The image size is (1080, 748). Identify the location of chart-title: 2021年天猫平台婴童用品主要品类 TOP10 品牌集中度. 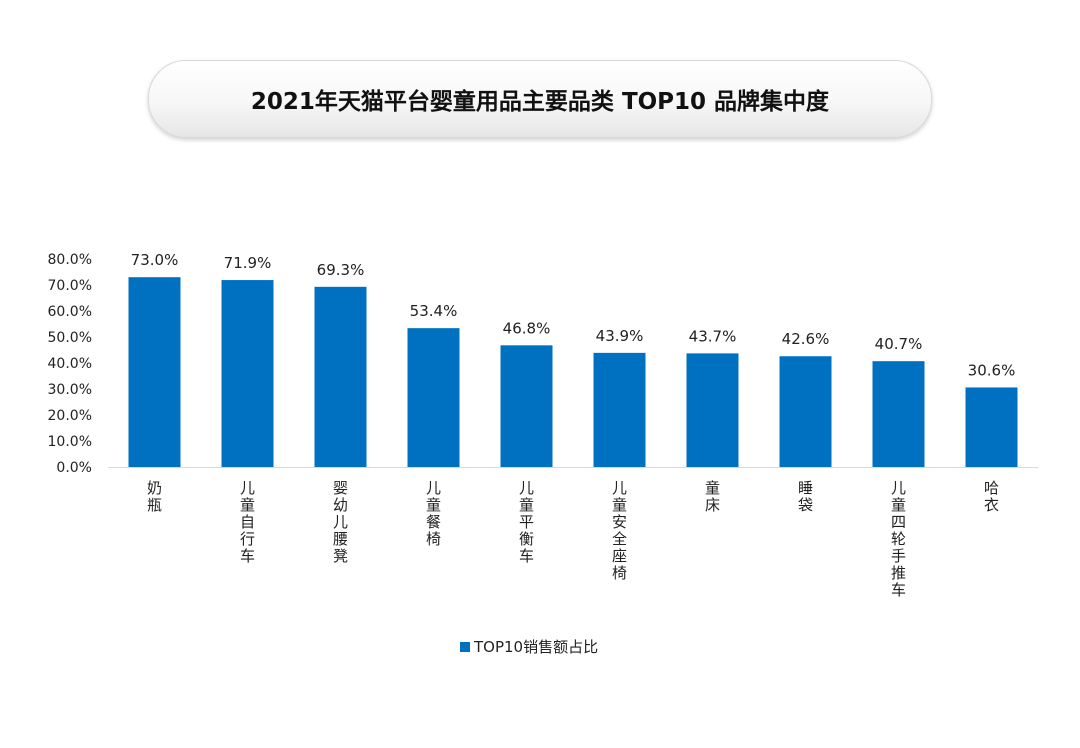
(540, 102).